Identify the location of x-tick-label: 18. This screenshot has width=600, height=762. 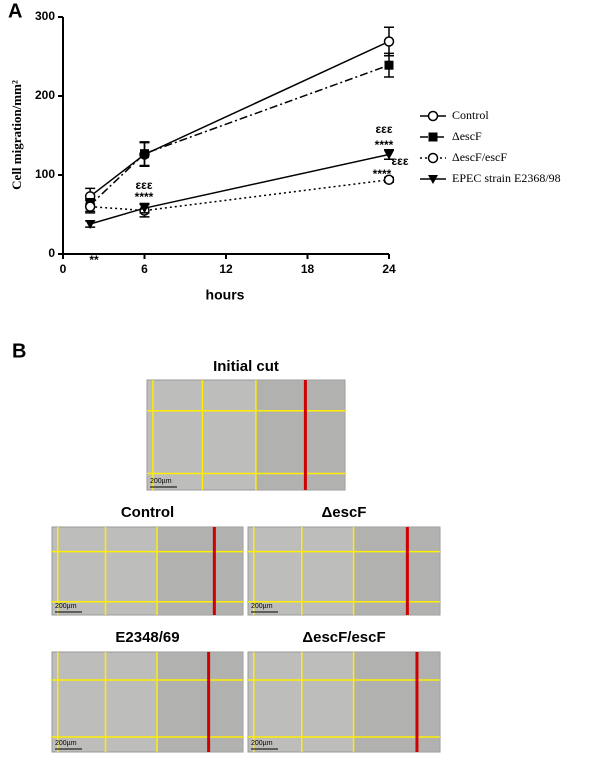
(308, 269).